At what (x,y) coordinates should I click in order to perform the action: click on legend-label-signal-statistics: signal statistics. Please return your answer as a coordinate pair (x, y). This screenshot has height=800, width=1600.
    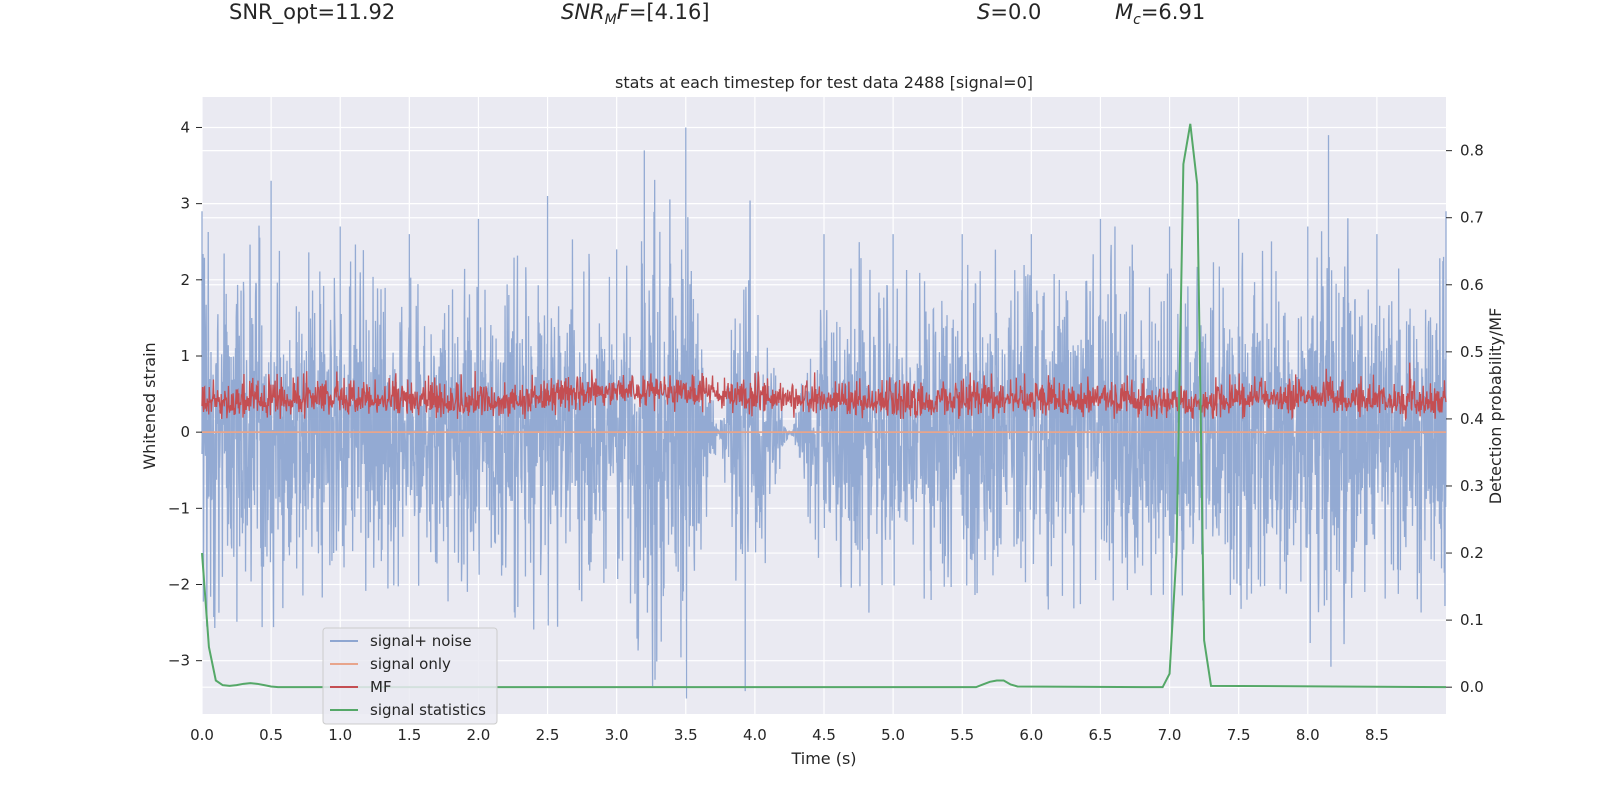
    Looking at the image, I should click on (428, 710).